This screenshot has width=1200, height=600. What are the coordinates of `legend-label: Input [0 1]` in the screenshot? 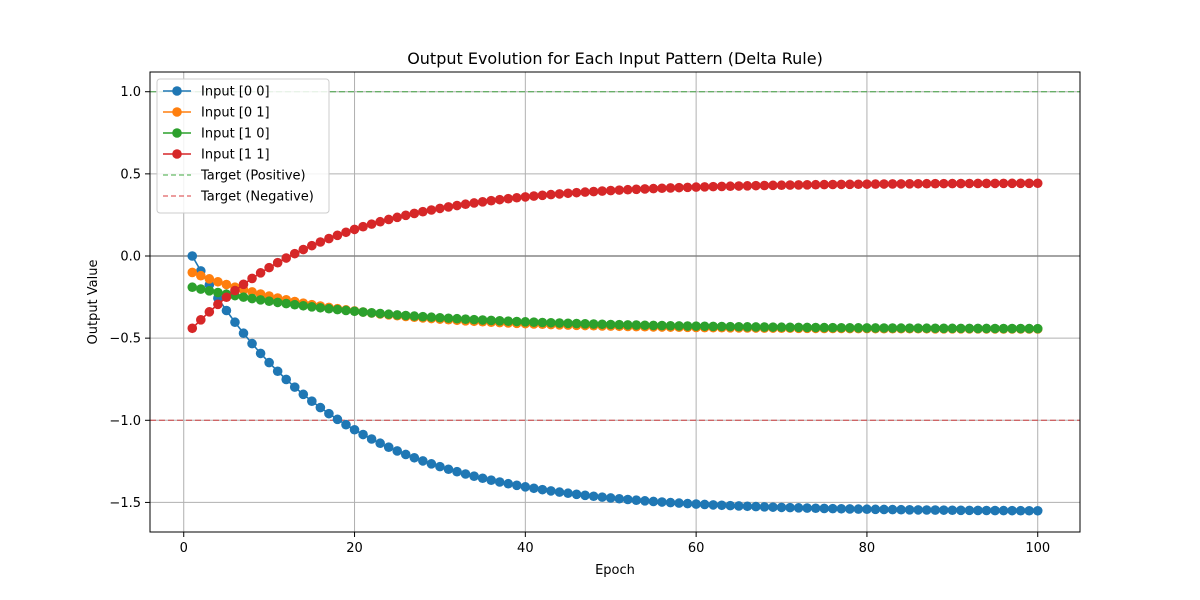 It's located at (235, 113).